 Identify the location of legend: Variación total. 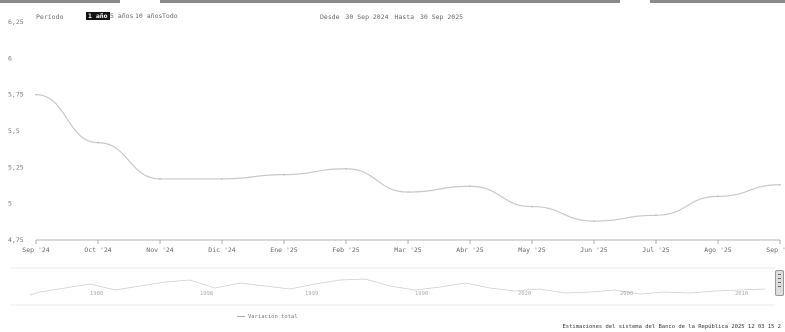
(267, 317).